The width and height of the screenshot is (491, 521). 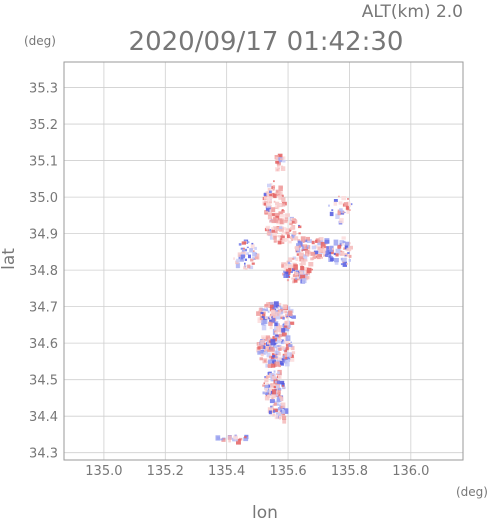 What do you see at coordinates (410, 471) in the screenshot?
I see `x-tick-label: 136.0` at bounding box center [410, 471].